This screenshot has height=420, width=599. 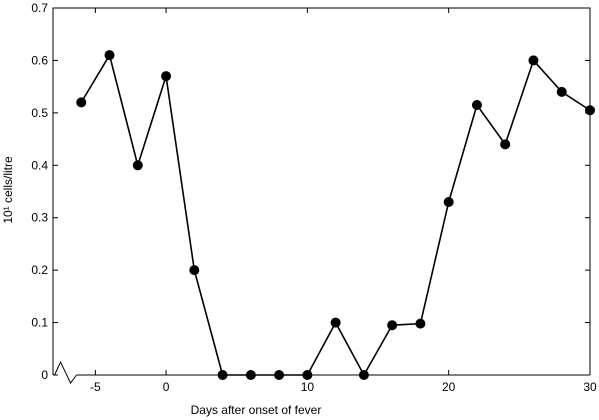 What do you see at coordinates (39, 218) in the screenshot?
I see `y-tick-label: 0.3` at bounding box center [39, 218].